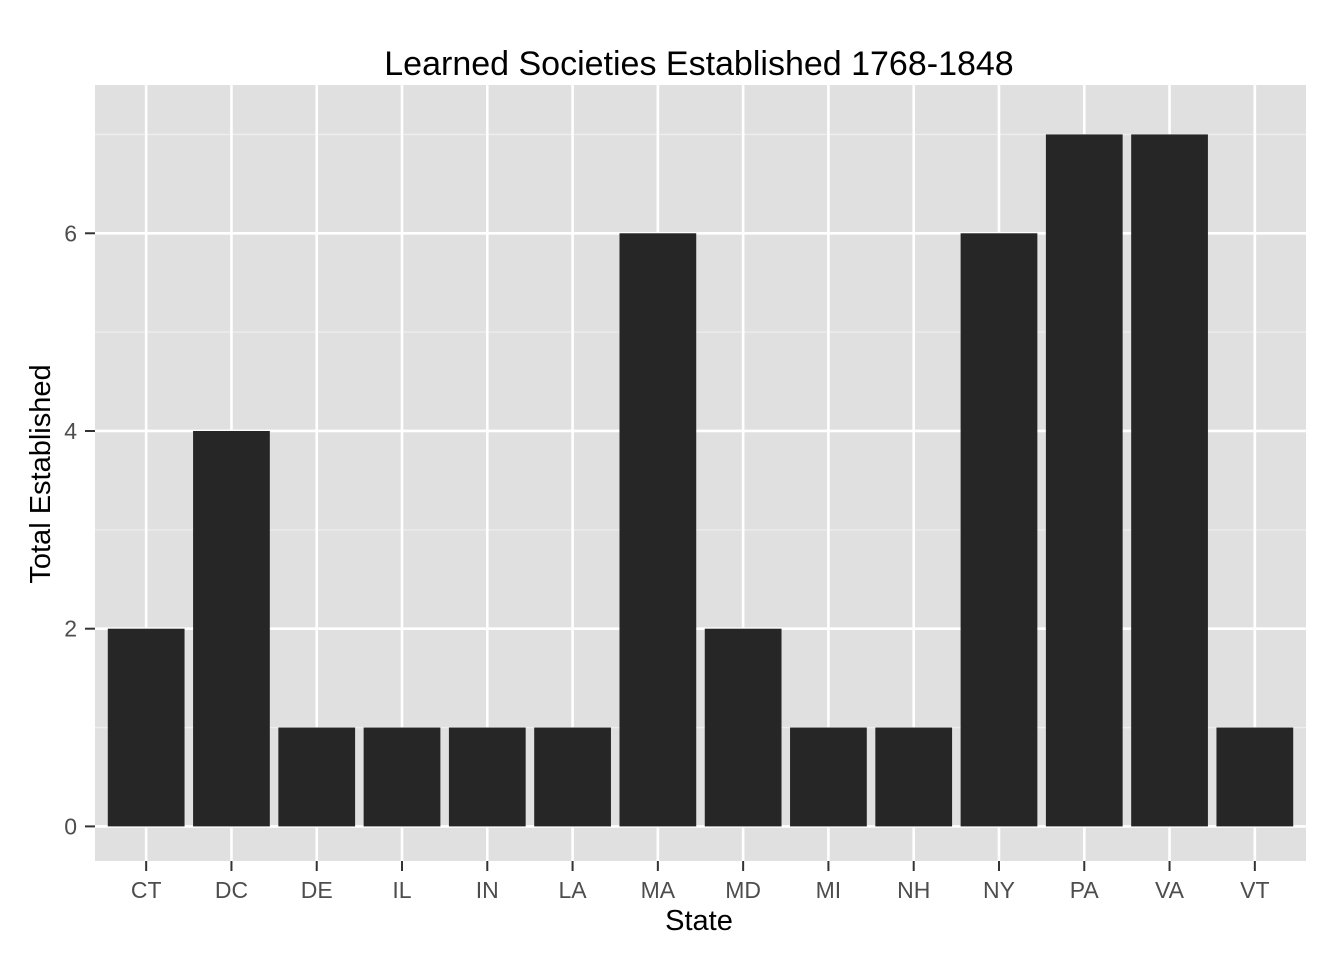 This screenshot has height=965, width=1344. What do you see at coordinates (913, 890) in the screenshot?
I see `x-tick-label-nh: NH` at bounding box center [913, 890].